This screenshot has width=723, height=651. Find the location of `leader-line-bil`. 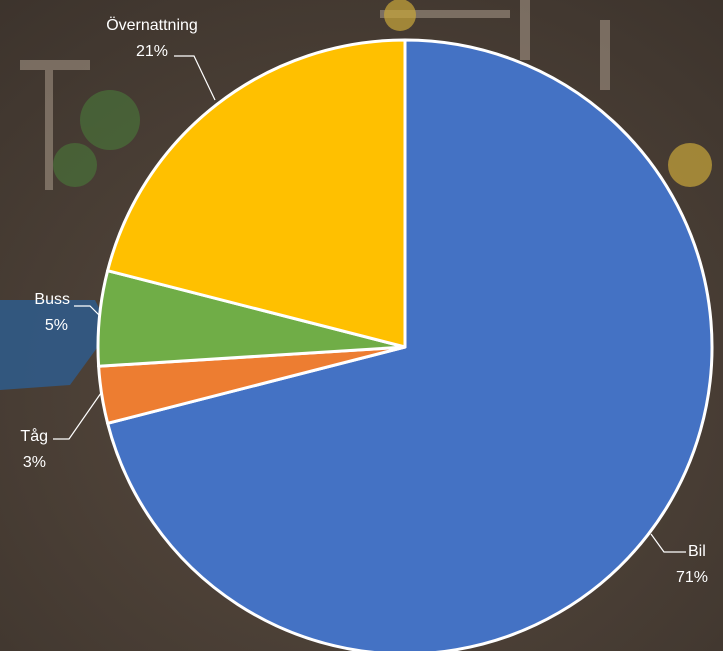

leader-line-bil is located at coordinates (668, 543).